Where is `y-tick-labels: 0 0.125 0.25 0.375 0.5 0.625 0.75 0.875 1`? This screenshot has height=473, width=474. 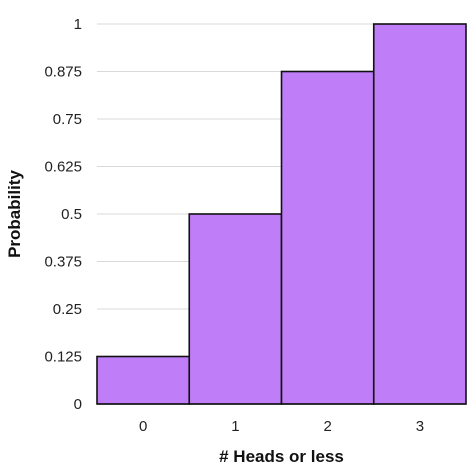 y-tick-labels: 0 0.125 0.25 0.375 0.5 0.625 0.75 0.875 1 is located at coordinates (63, 214).